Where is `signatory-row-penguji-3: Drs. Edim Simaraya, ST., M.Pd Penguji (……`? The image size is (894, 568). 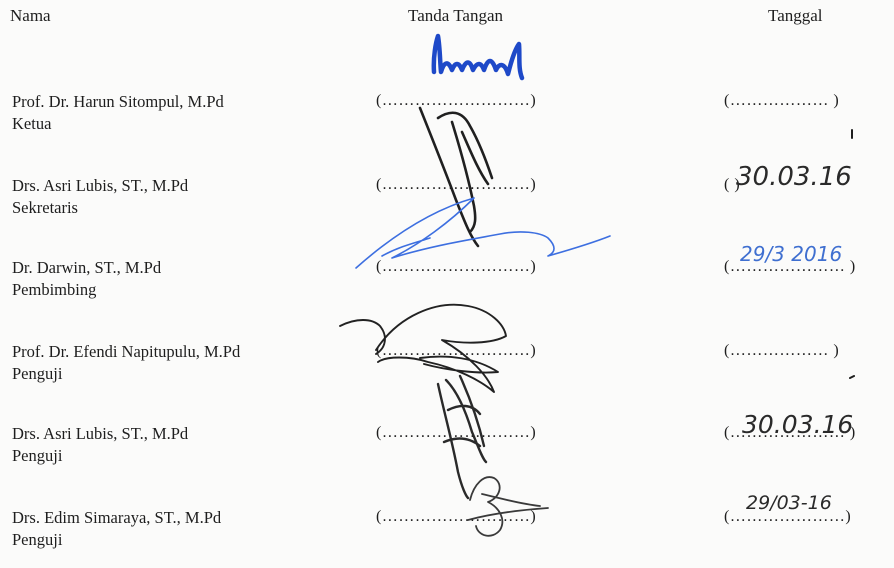 signatory-row-penguji-3: Drs. Edim Simaraya, ST., M.Pd Penguji (…… is located at coordinates (447, 530).